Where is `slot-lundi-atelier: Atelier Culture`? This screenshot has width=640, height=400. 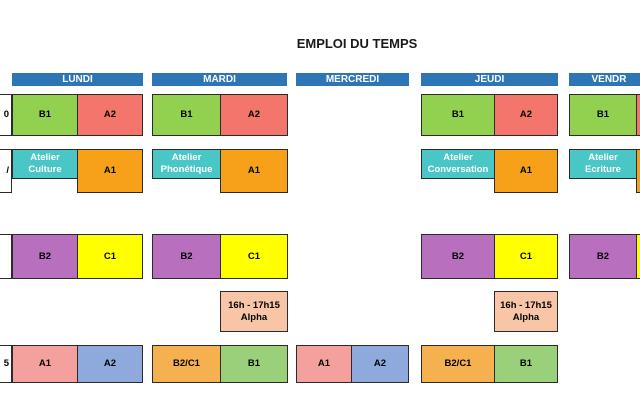
slot-lundi-atelier: Atelier Culture is located at coordinates (45, 164).